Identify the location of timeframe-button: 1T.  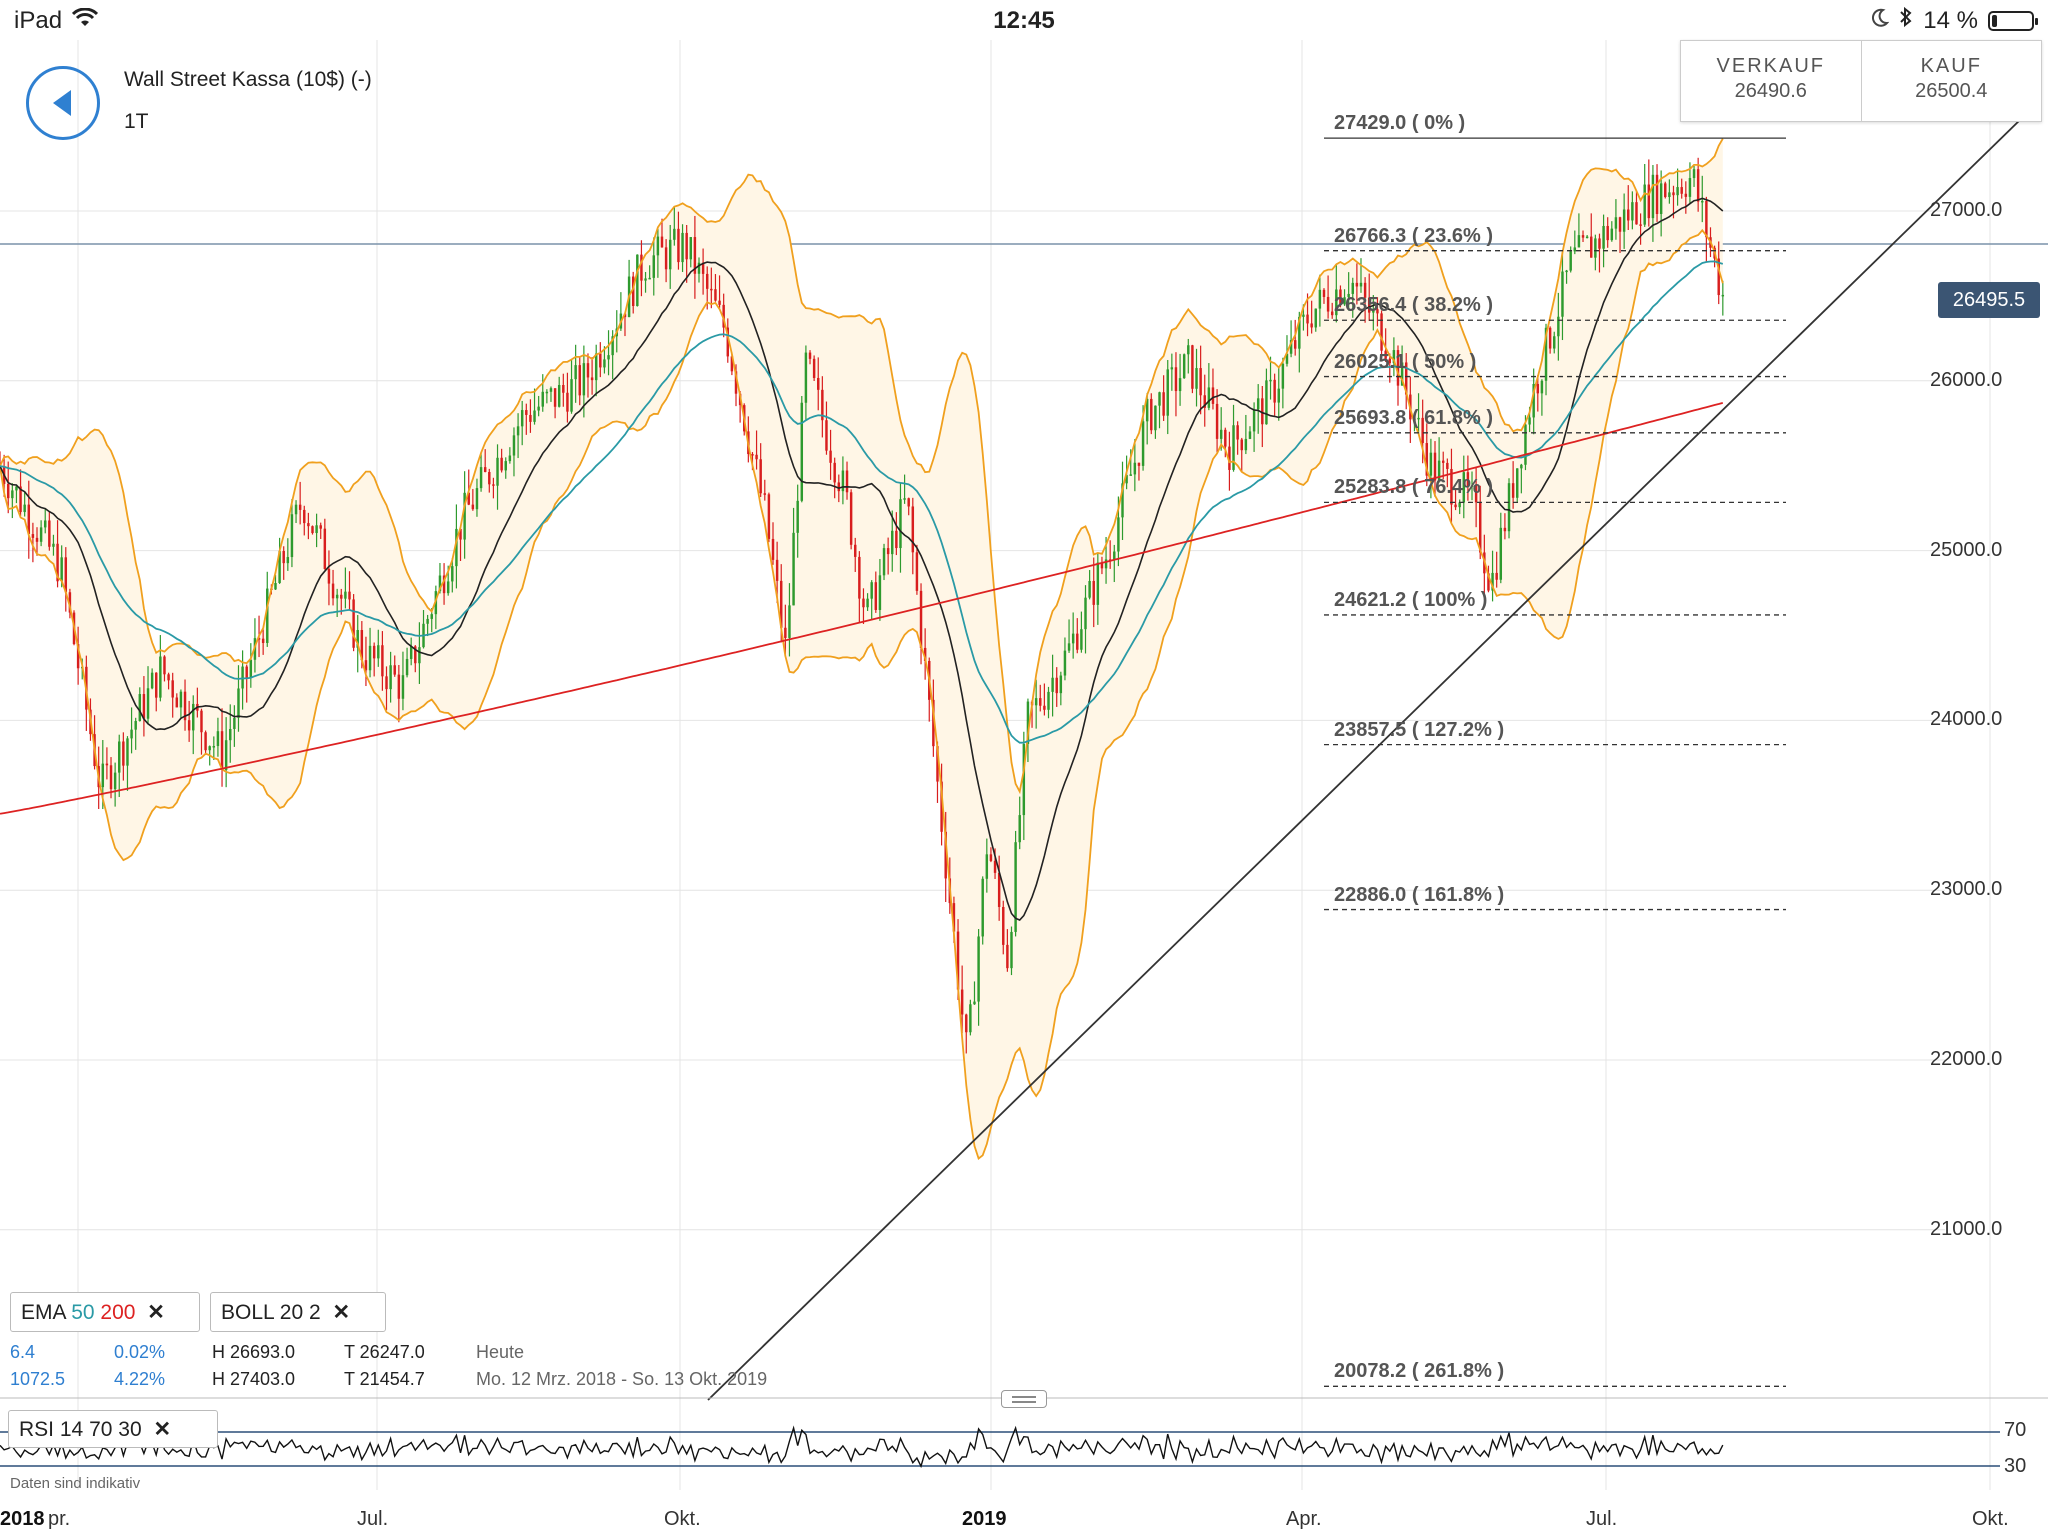
(136, 121).